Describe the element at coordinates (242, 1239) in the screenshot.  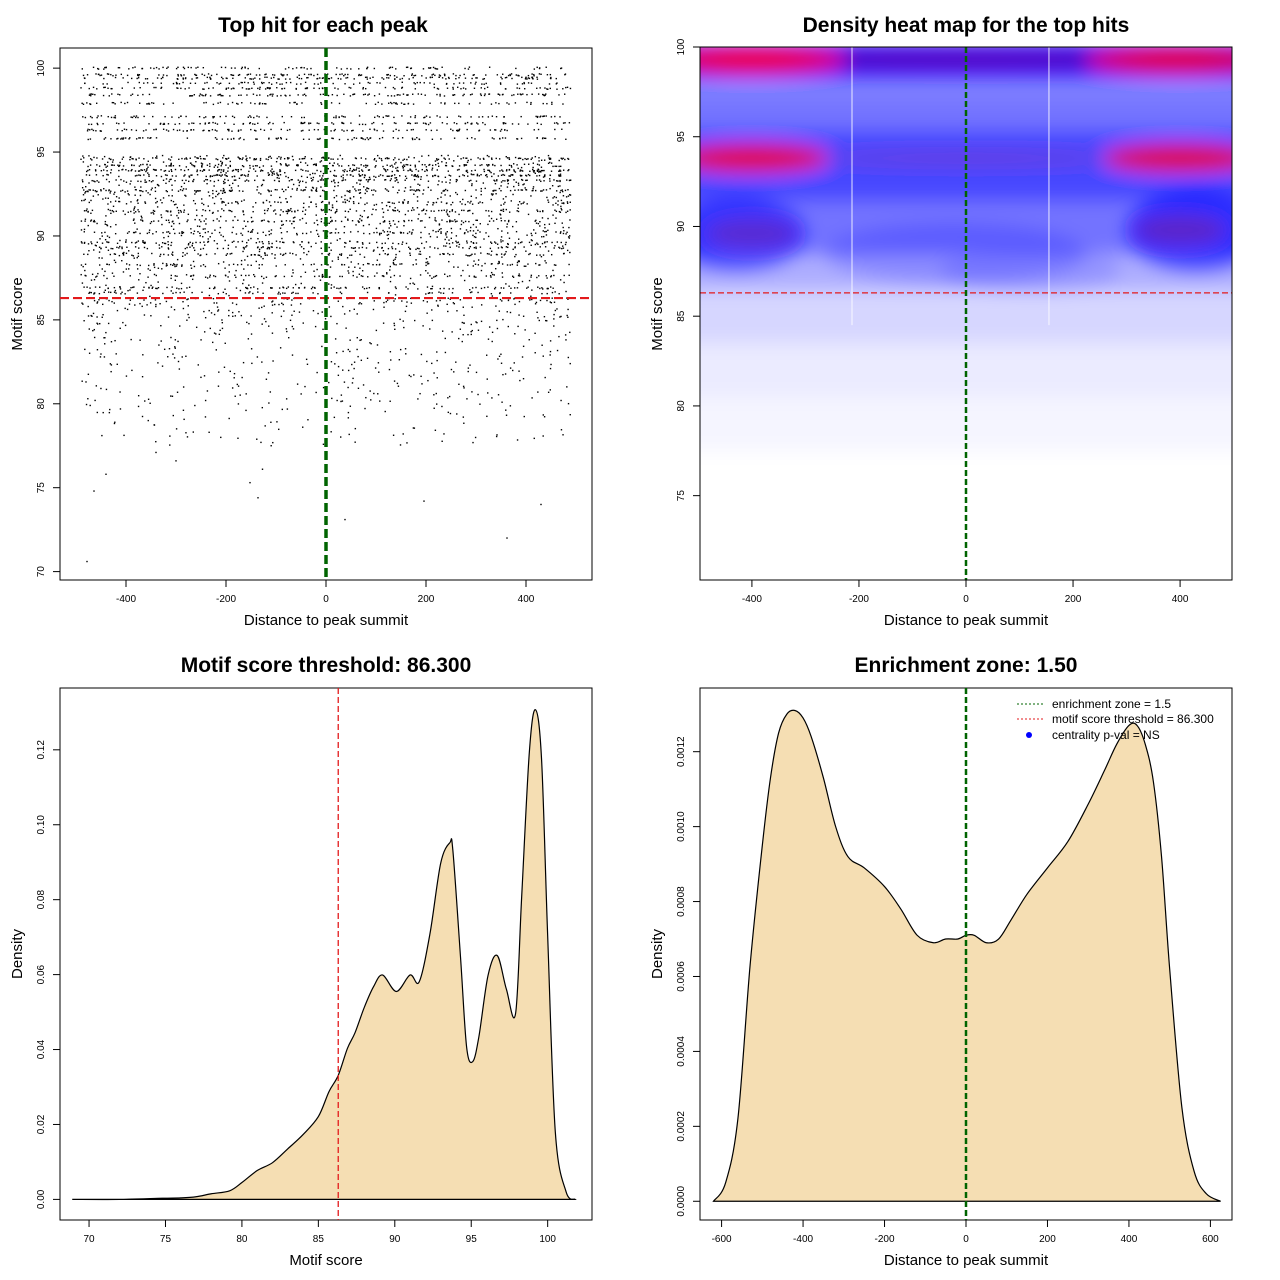
I see `x-tick-label: 80` at that location.